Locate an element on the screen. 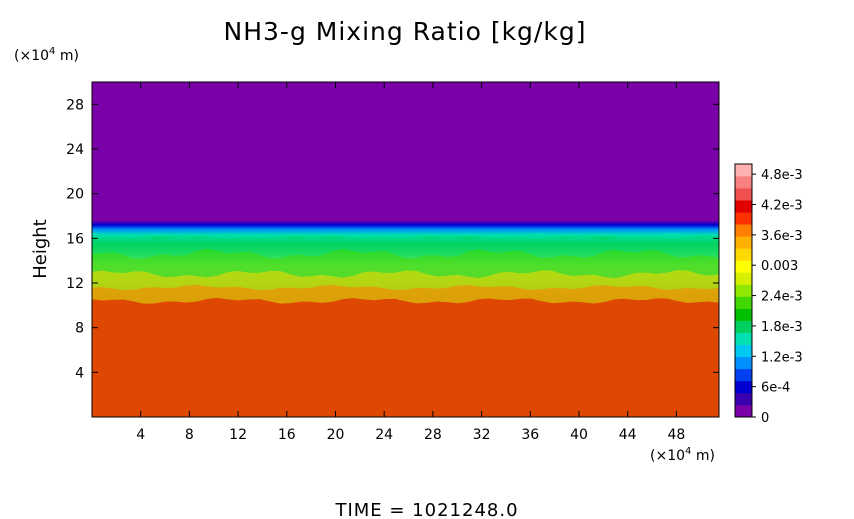 This screenshot has width=854, height=519. y-axis-unit: (×104 m) is located at coordinates (46, 55).